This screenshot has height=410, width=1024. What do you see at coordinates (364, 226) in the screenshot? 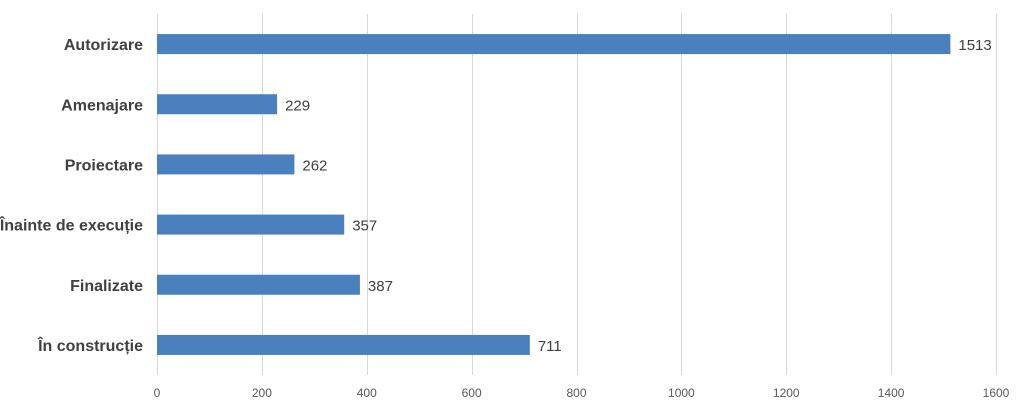
I see `value-label: 357` at bounding box center [364, 226].